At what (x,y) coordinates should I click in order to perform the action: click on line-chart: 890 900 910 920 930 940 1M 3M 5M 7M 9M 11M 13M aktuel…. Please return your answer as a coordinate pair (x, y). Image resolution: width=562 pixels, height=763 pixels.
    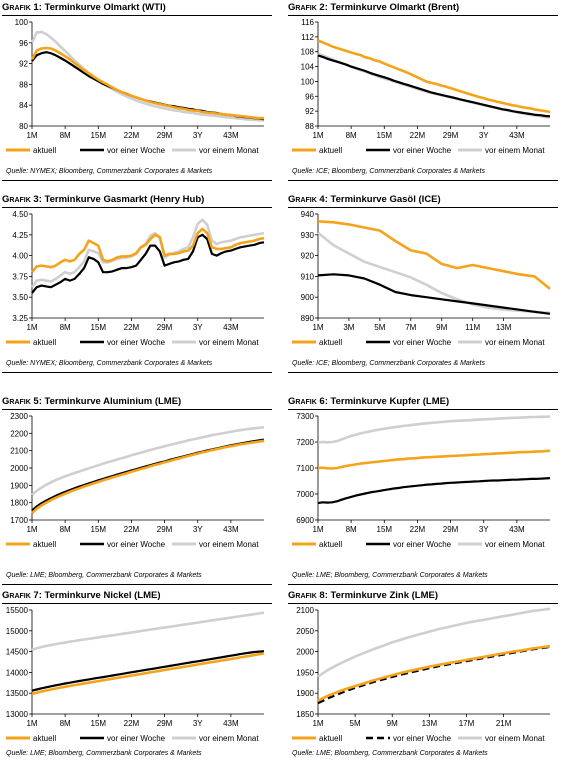
    Looking at the image, I should click on (421, 278).